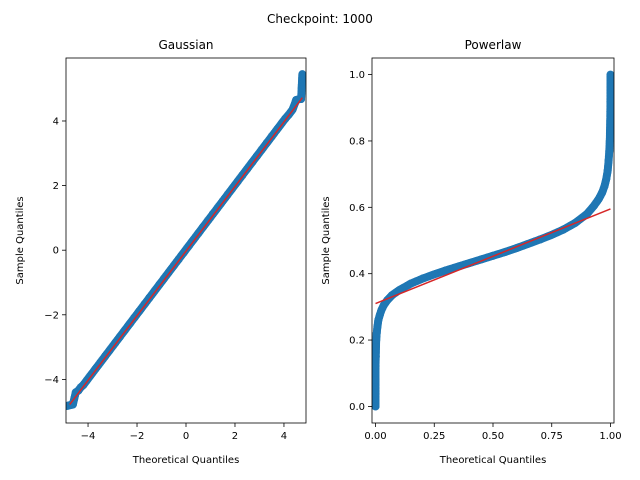 The image size is (640, 480). I want to click on x-tick-label: 0.00, so click(375, 436).